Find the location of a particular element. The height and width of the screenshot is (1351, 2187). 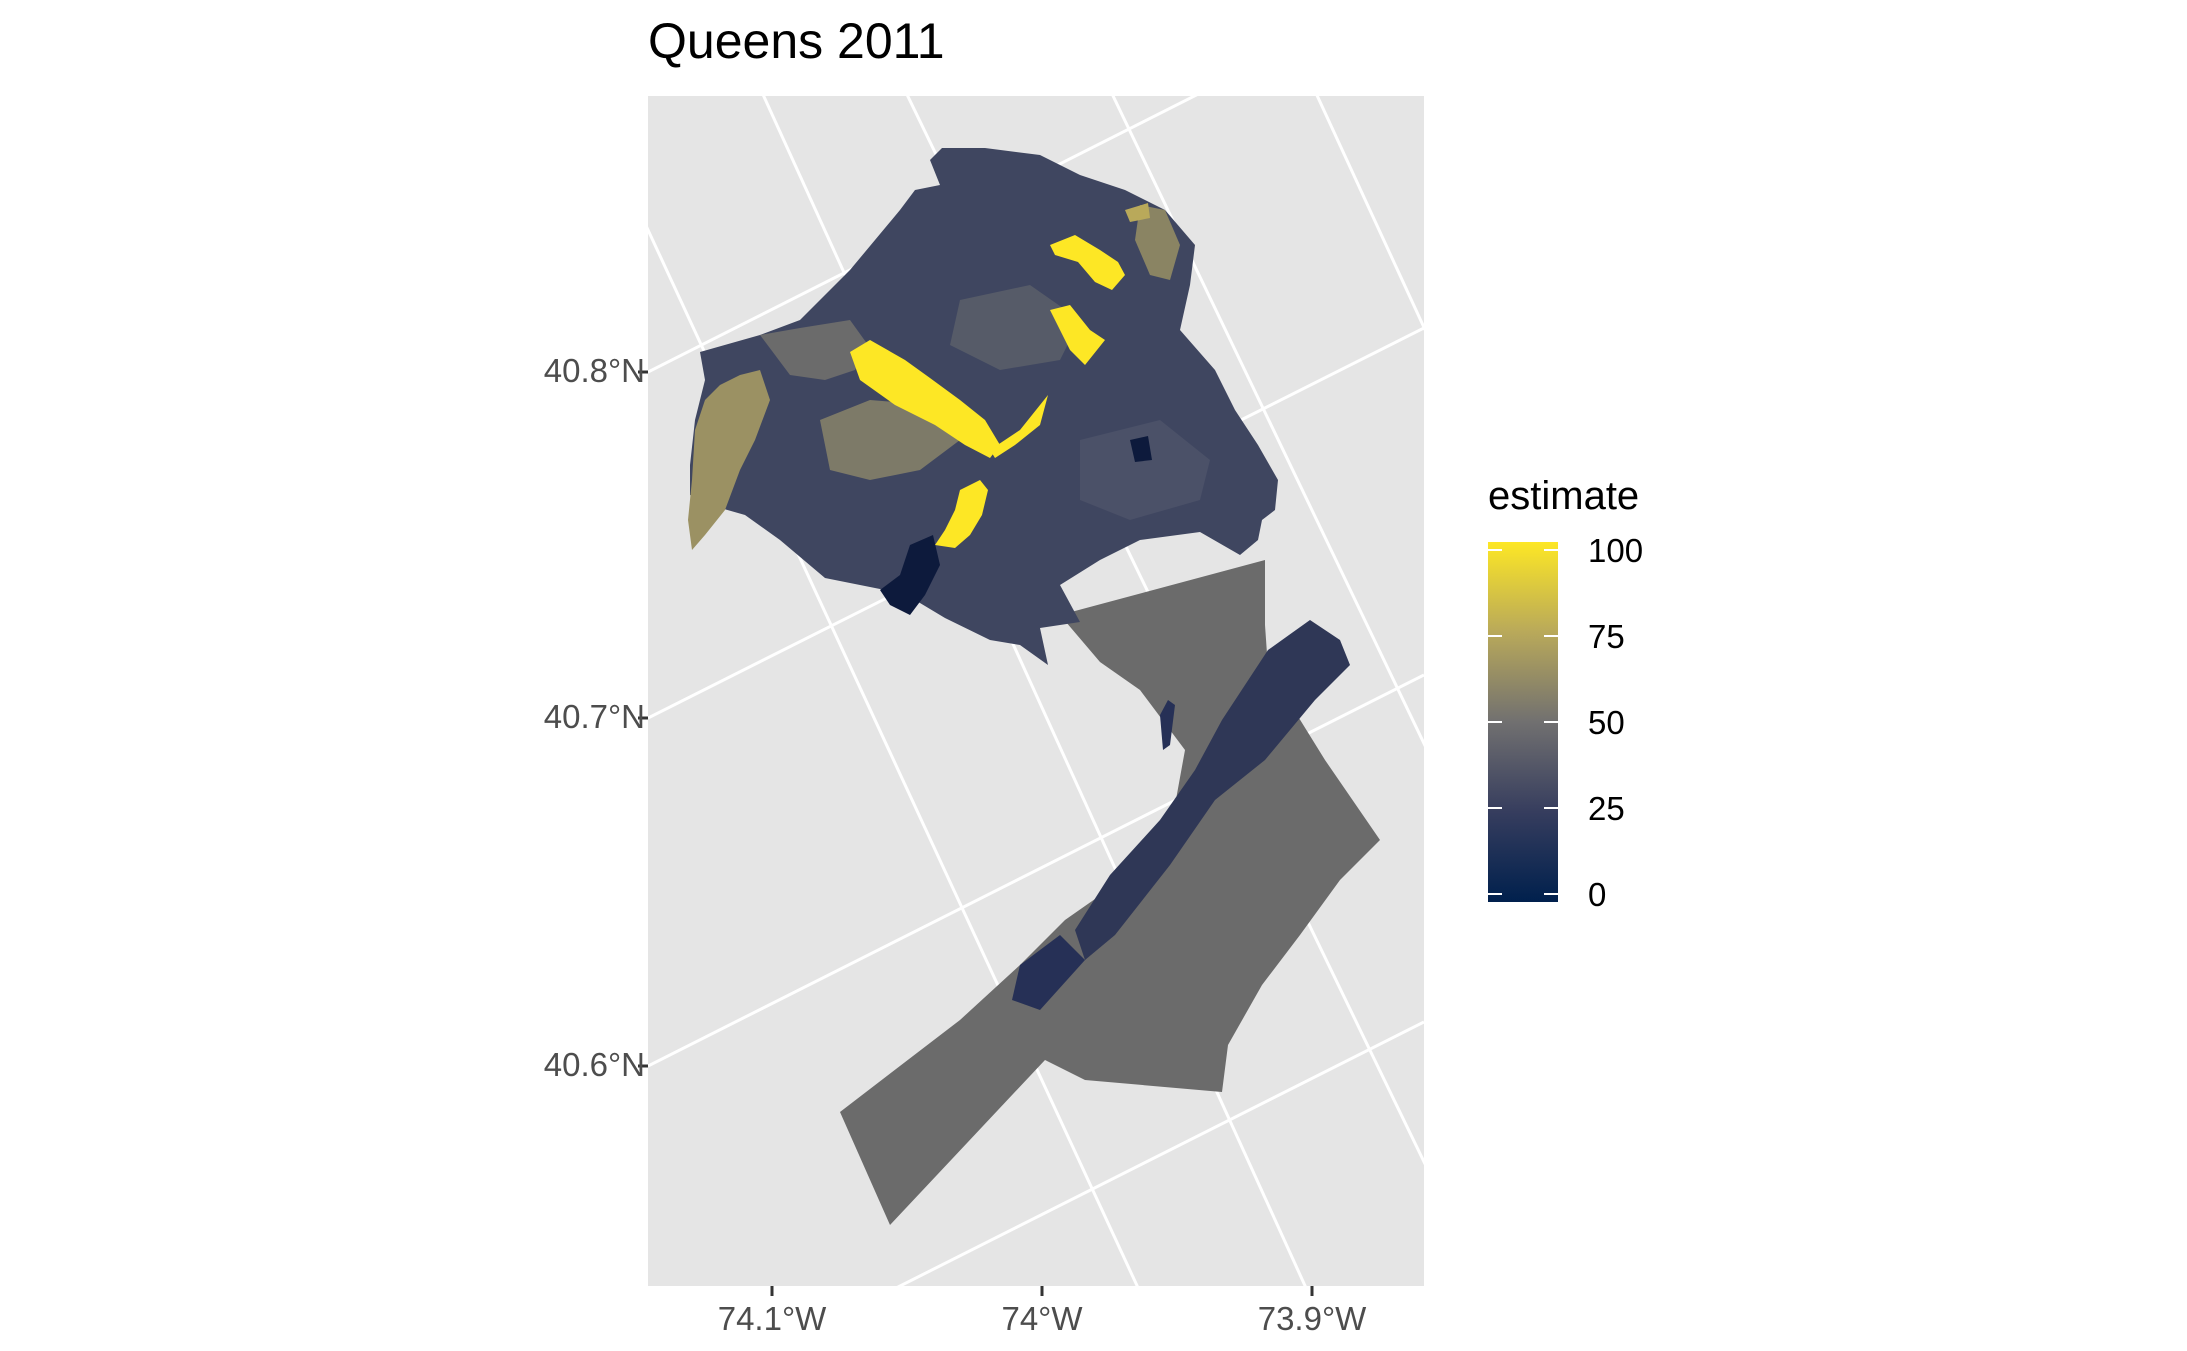

legend-label-100: 100 is located at coordinates (1616, 550).